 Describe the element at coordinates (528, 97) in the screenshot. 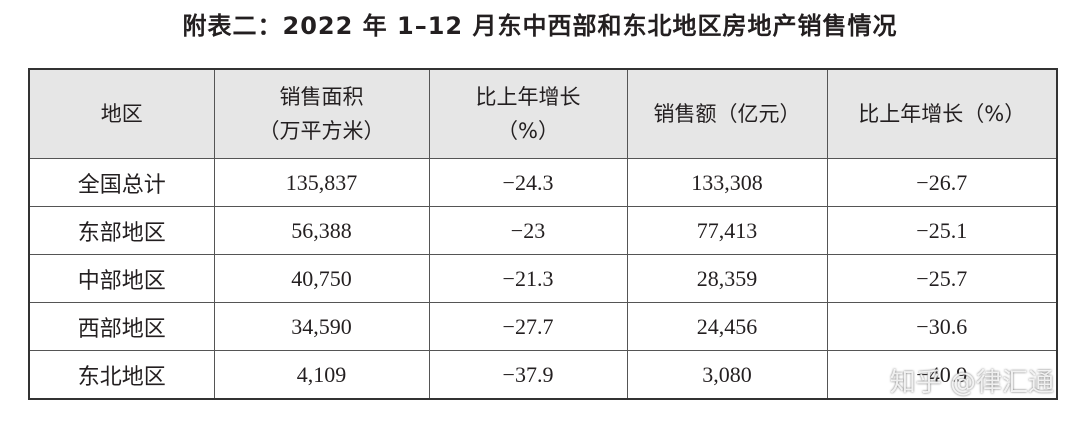

I see `header-text: 比上年增长` at that location.